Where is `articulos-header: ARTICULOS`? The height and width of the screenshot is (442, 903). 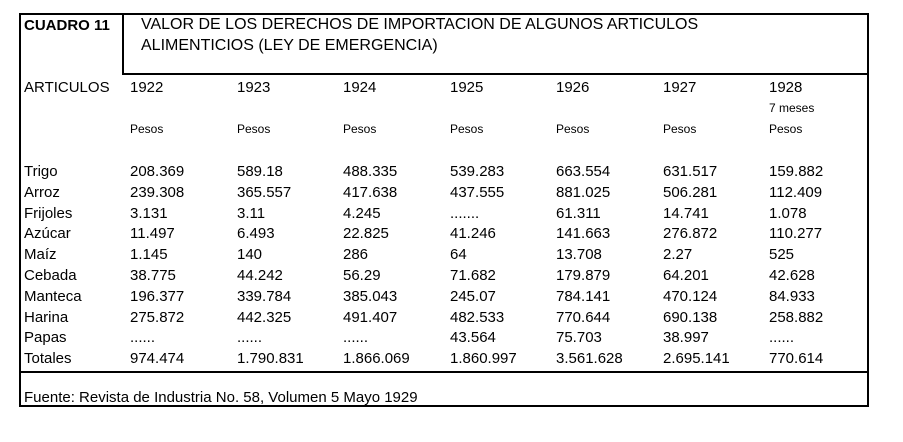 articulos-header: ARTICULOS is located at coordinates (67, 87).